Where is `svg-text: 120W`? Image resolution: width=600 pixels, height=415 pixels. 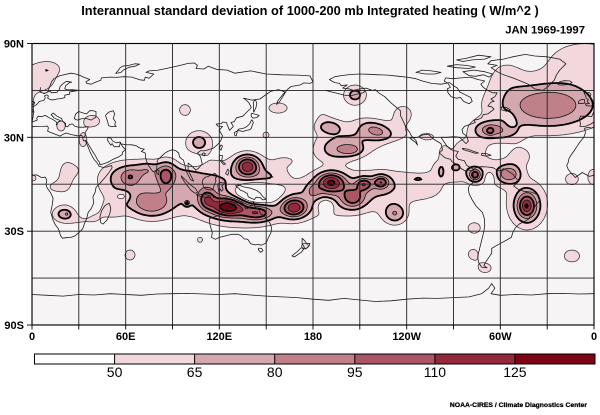
svg-text: 120W is located at coordinates (406, 337).